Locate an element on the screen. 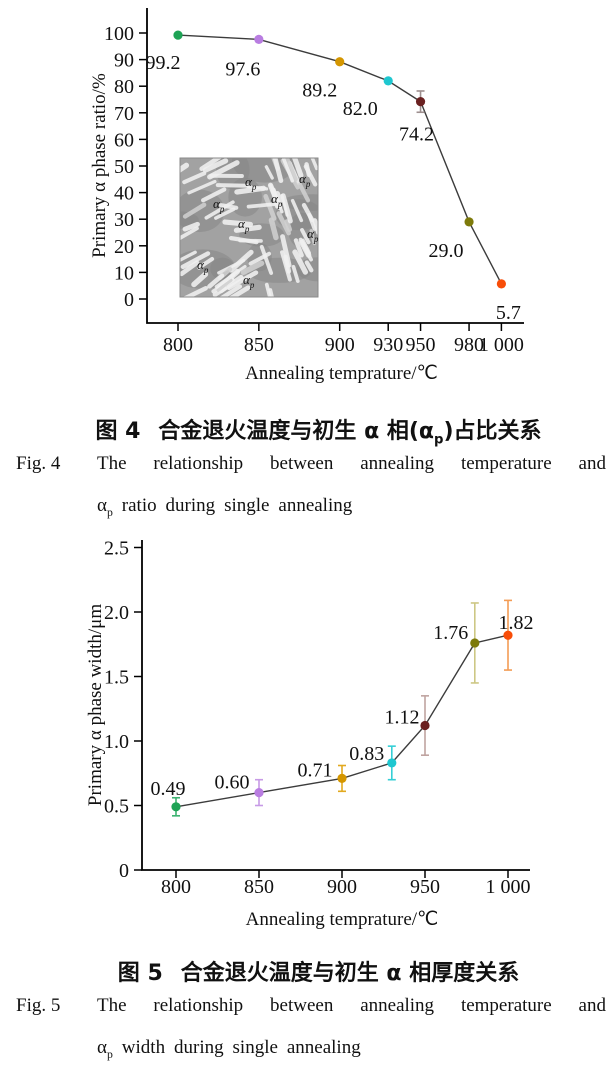  value-label: 82.0 is located at coordinates (360, 109).